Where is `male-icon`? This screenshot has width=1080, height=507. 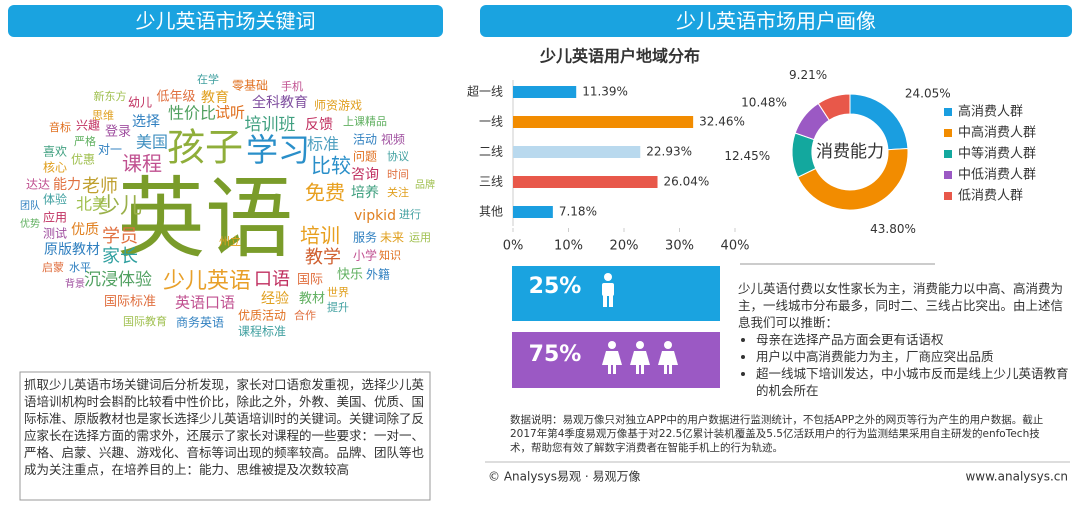 male-icon is located at coordinates (608, 290).